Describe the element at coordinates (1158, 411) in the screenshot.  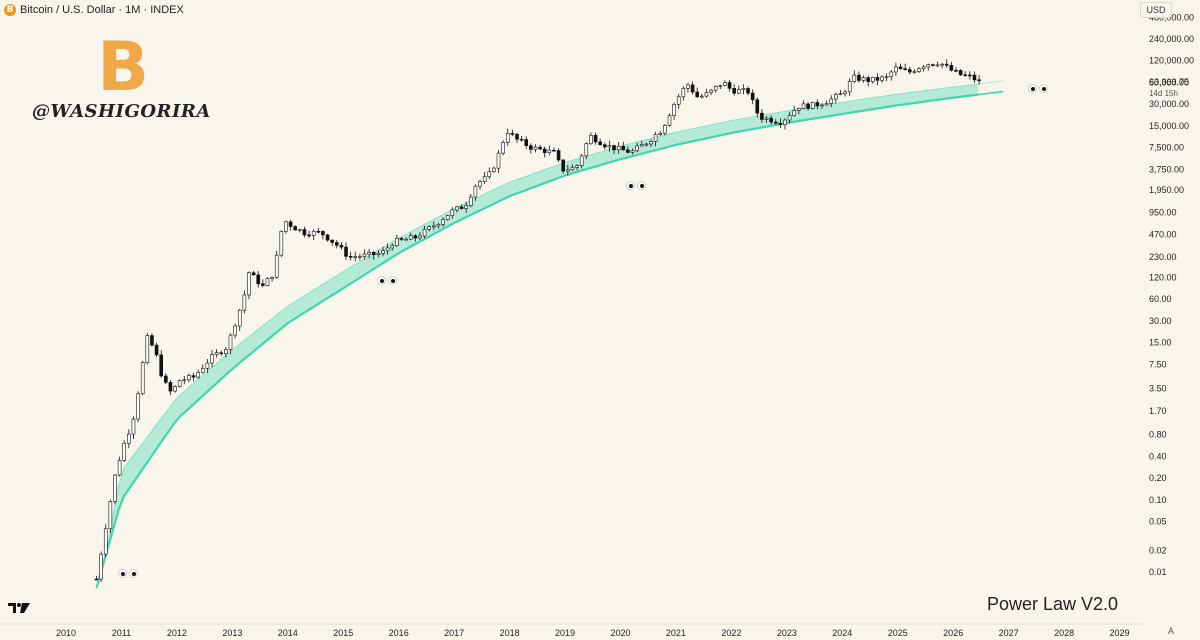
I see `price-tick-label: 1.70` at that location.